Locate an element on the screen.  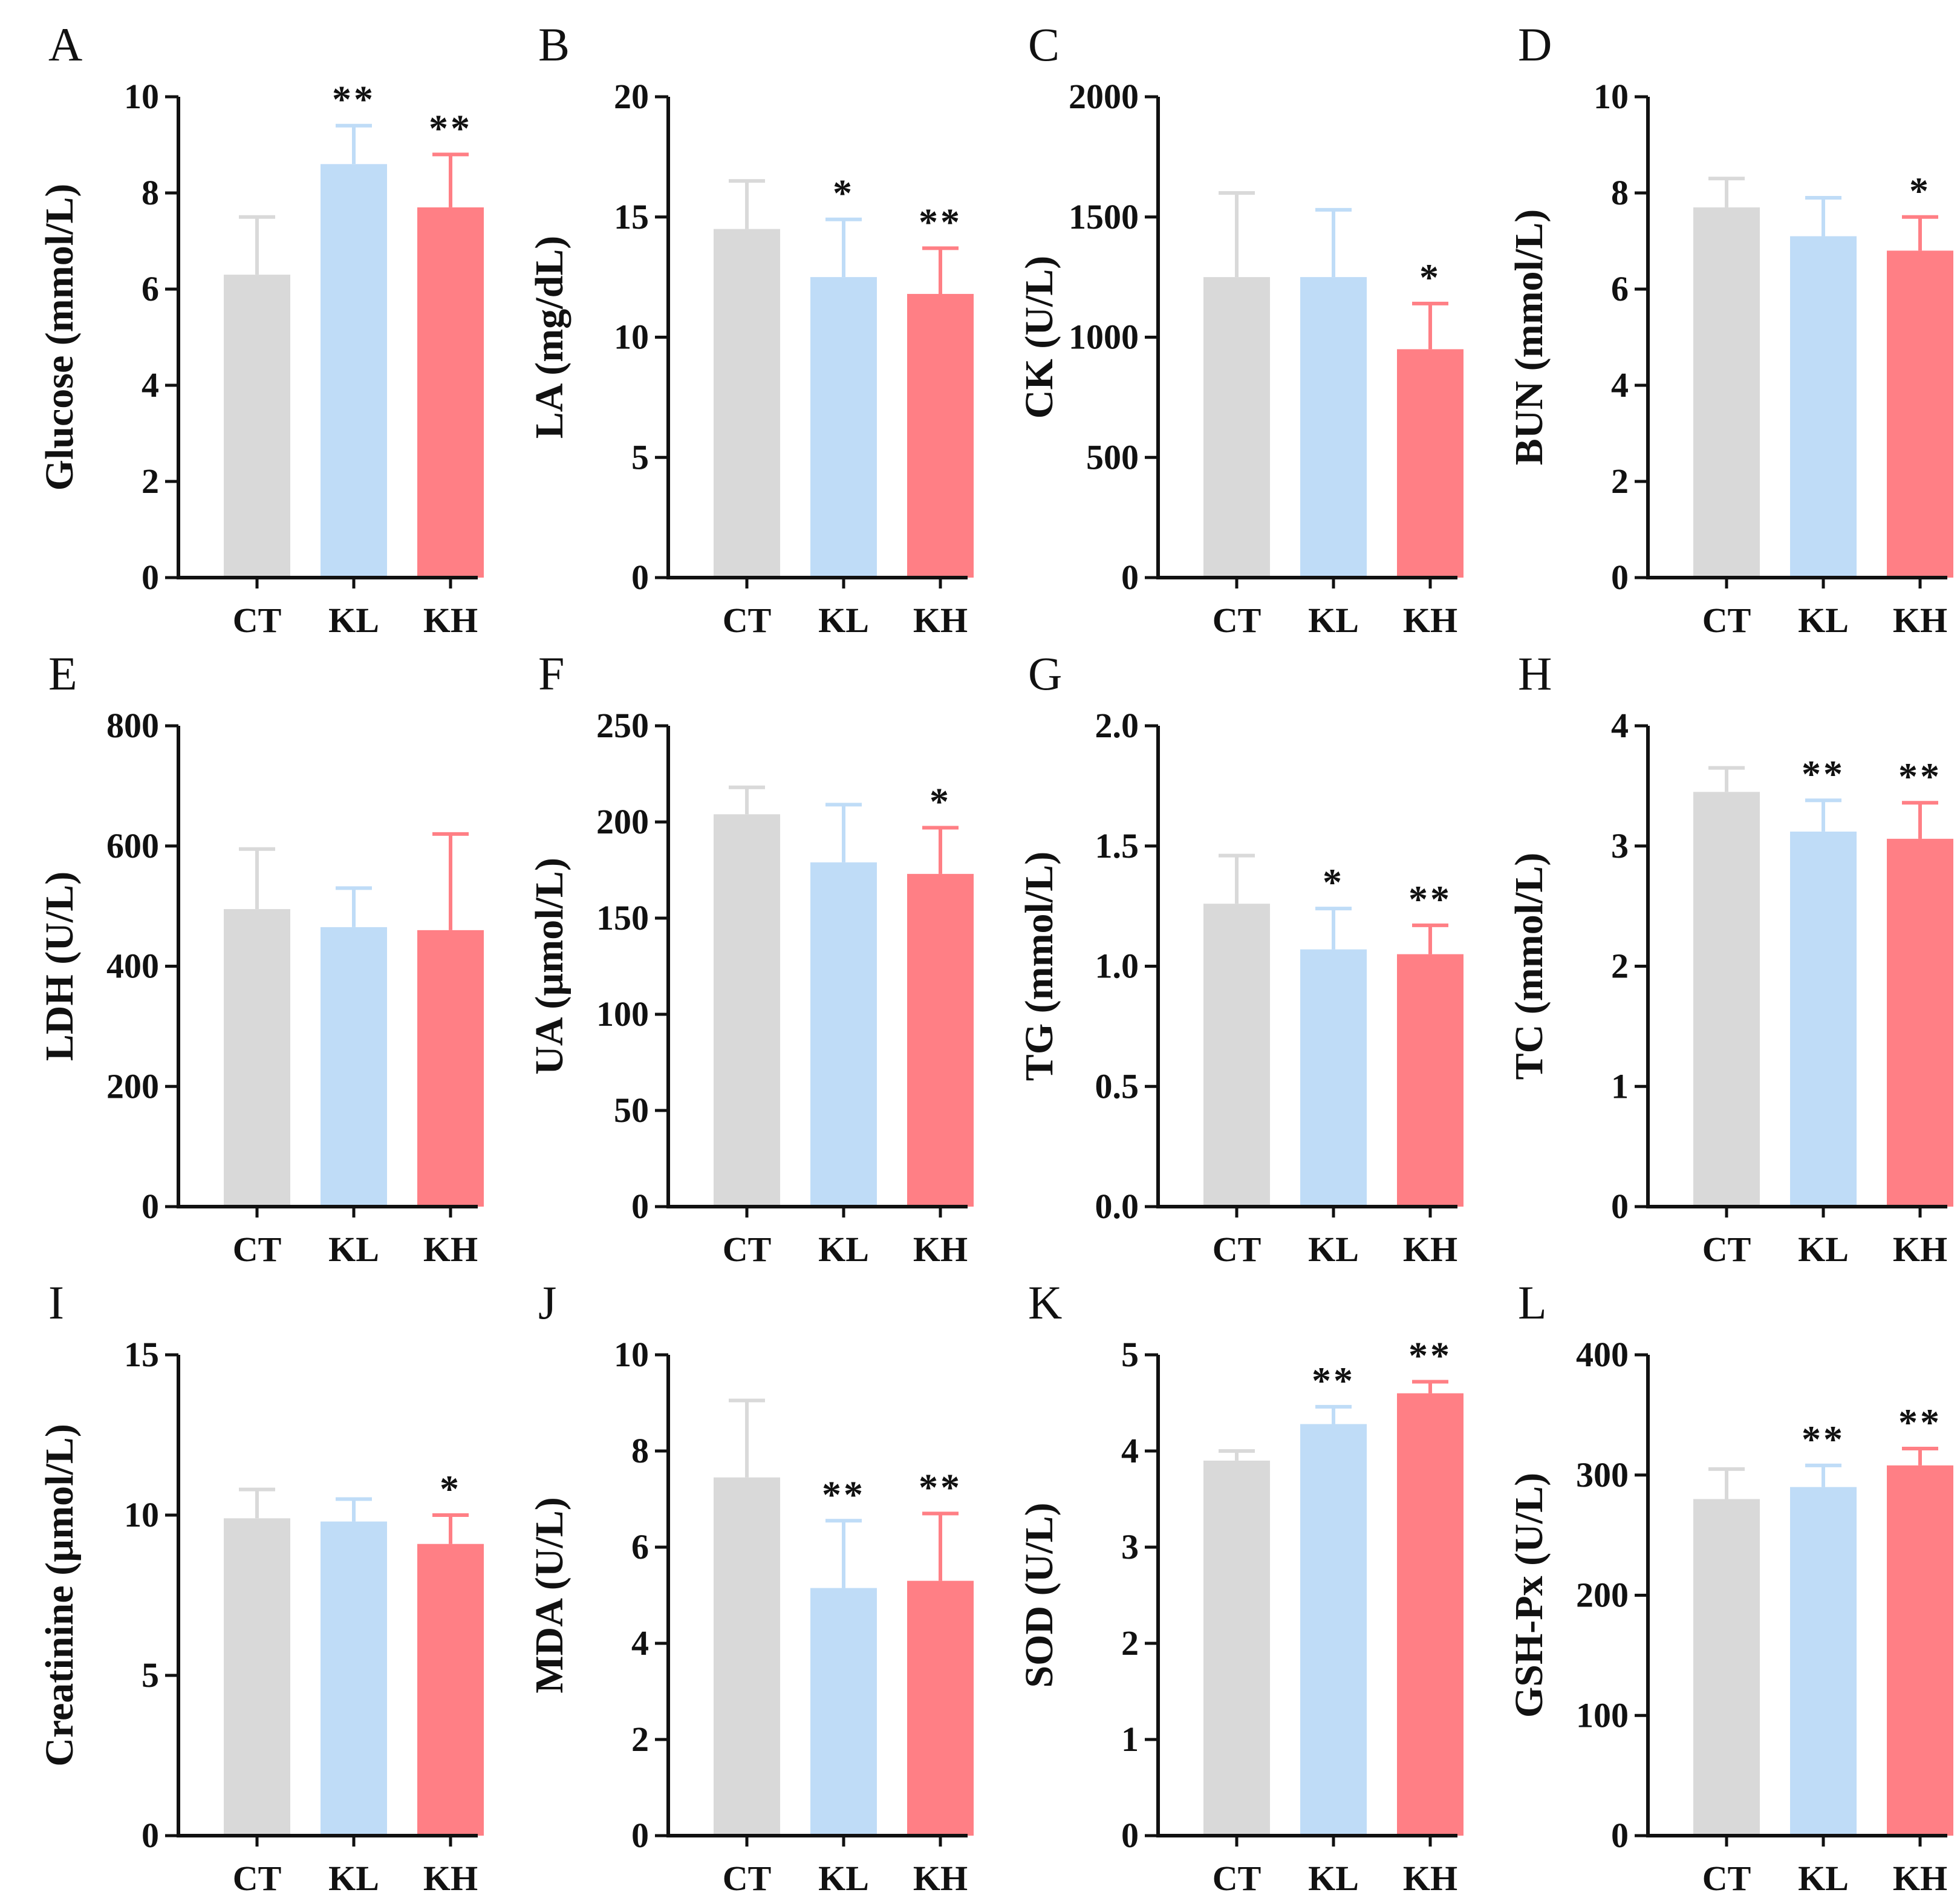
y-tick-label: 300 is located at coordinates (1602, 1475).